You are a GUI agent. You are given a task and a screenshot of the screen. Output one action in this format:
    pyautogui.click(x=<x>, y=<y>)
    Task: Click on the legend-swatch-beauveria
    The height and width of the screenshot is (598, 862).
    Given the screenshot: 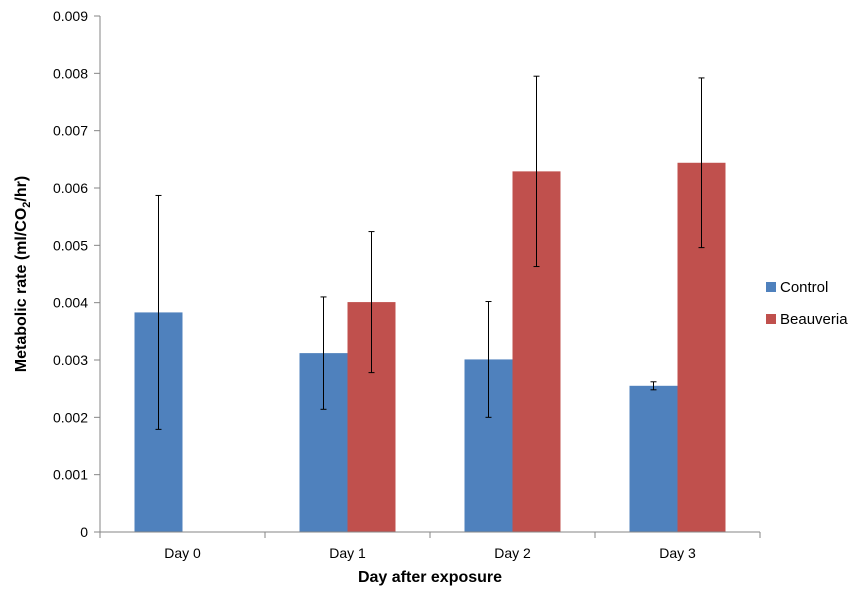 What is the action you would take?
    pyautogui.click(x=771, y=319)
    